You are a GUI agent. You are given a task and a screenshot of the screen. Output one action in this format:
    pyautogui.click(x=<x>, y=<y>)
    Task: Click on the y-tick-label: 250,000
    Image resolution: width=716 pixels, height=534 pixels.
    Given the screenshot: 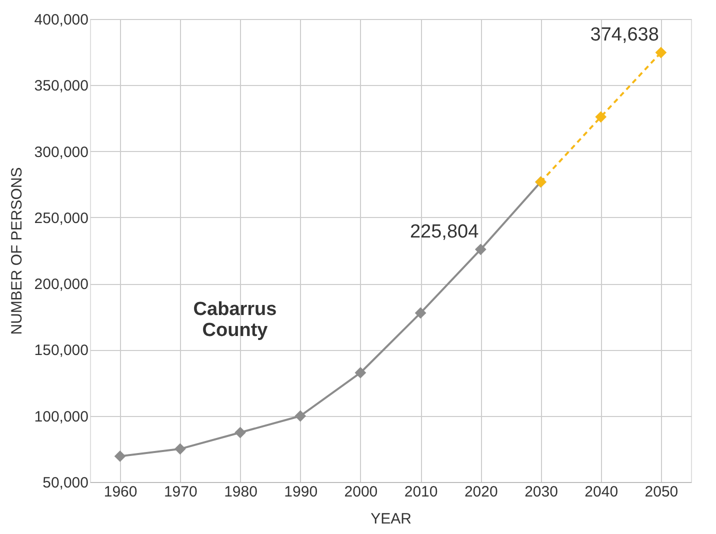 What is the action you would take?
    pyautogui.click(x=61, y=218)
    